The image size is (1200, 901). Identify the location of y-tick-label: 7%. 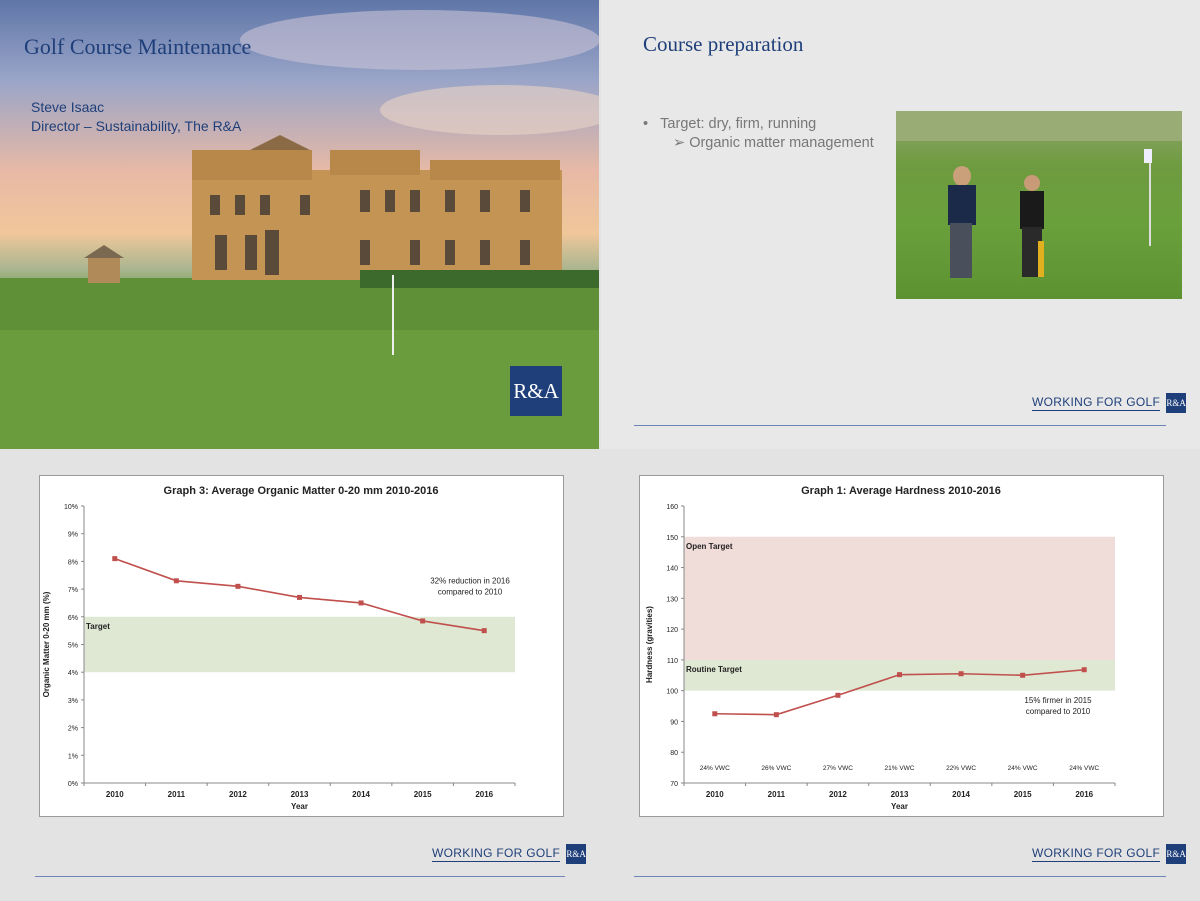
(73, 590).